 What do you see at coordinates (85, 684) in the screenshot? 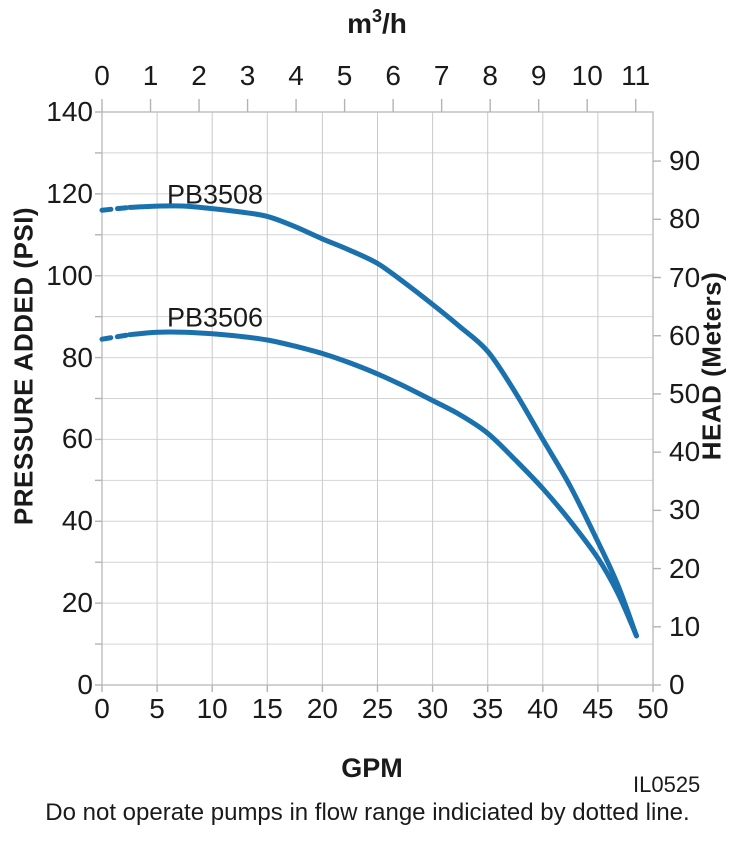
I see `left-tick-label-0: 0` at bounding box center [85, 684].